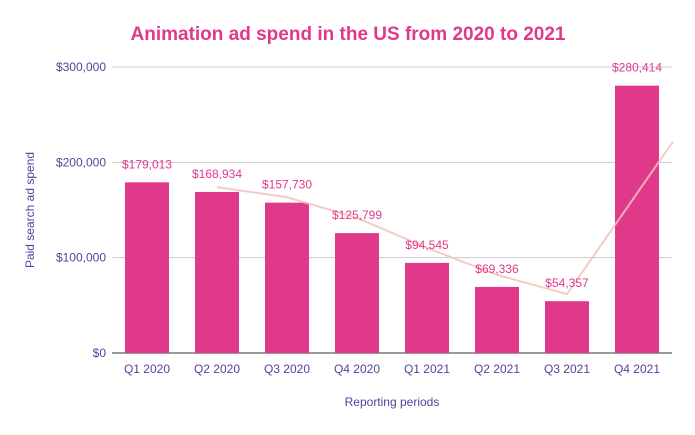 This screenshot has width=695, height=435. I want to click on data-label: $280,414, so click(637, 68).